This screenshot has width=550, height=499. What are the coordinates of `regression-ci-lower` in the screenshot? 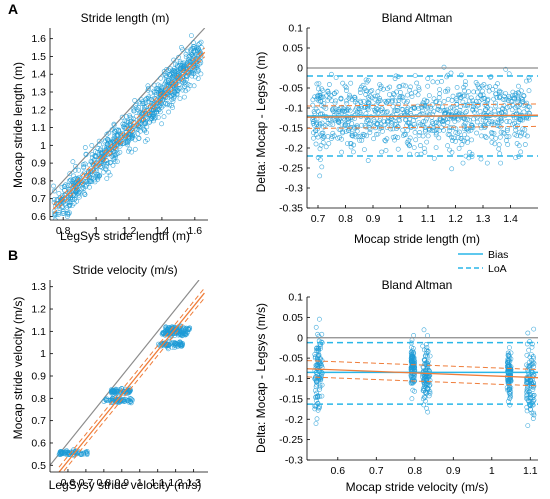 It's located at (422, 127).